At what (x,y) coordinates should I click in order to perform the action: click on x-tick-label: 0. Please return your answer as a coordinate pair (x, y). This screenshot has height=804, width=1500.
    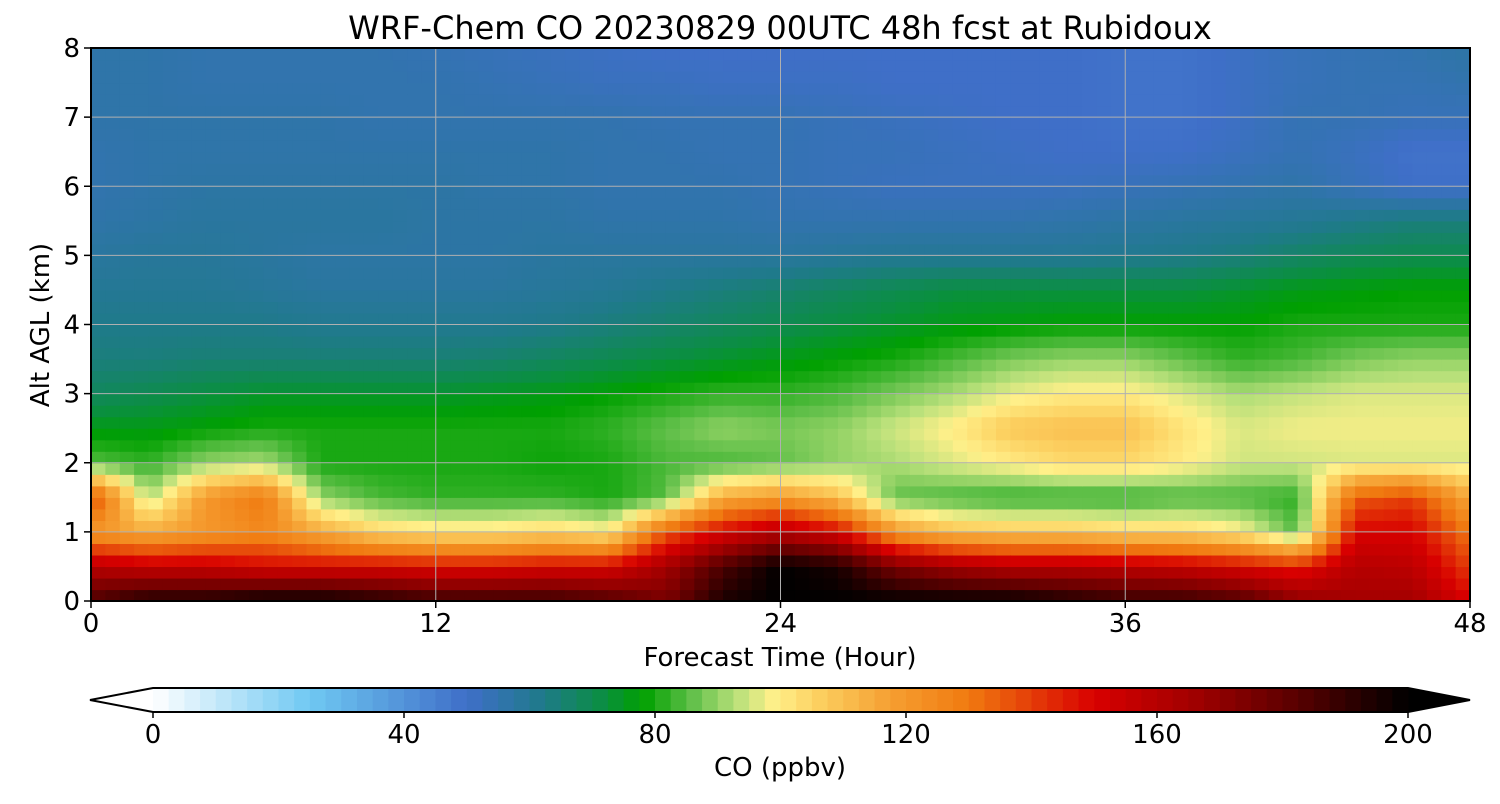
    Looking at the image, I should click on (91, 624).